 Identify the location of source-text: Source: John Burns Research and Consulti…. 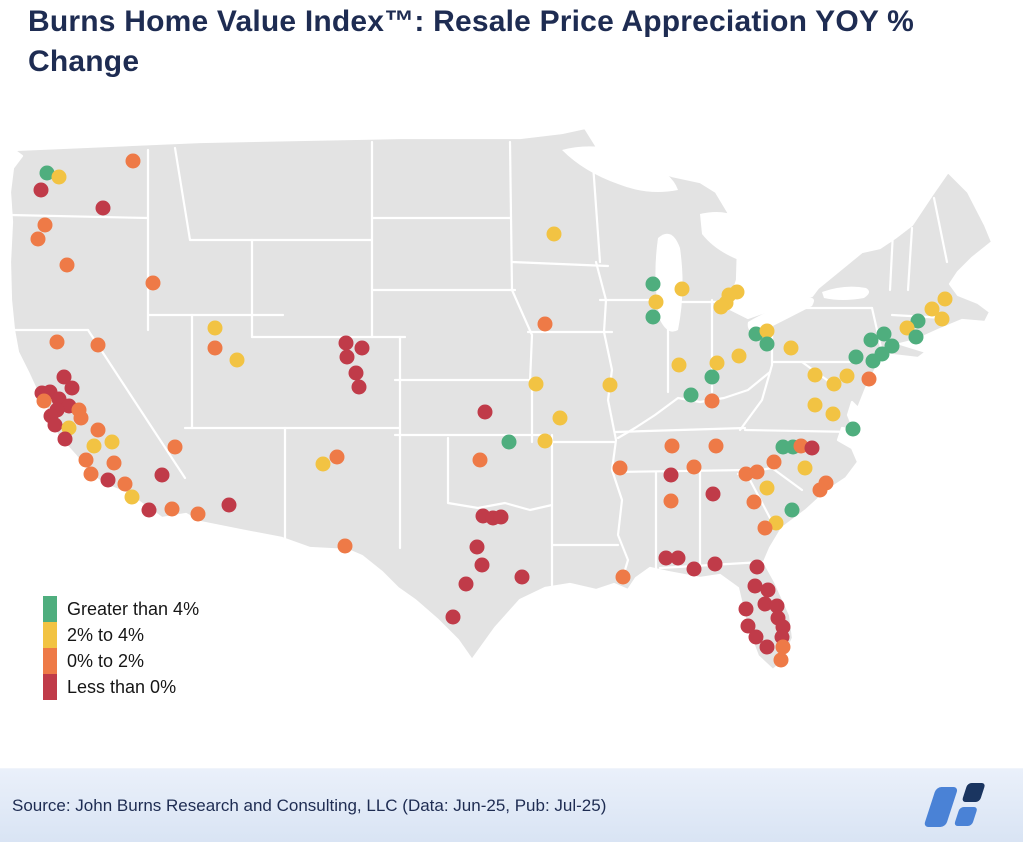
(309, 805).